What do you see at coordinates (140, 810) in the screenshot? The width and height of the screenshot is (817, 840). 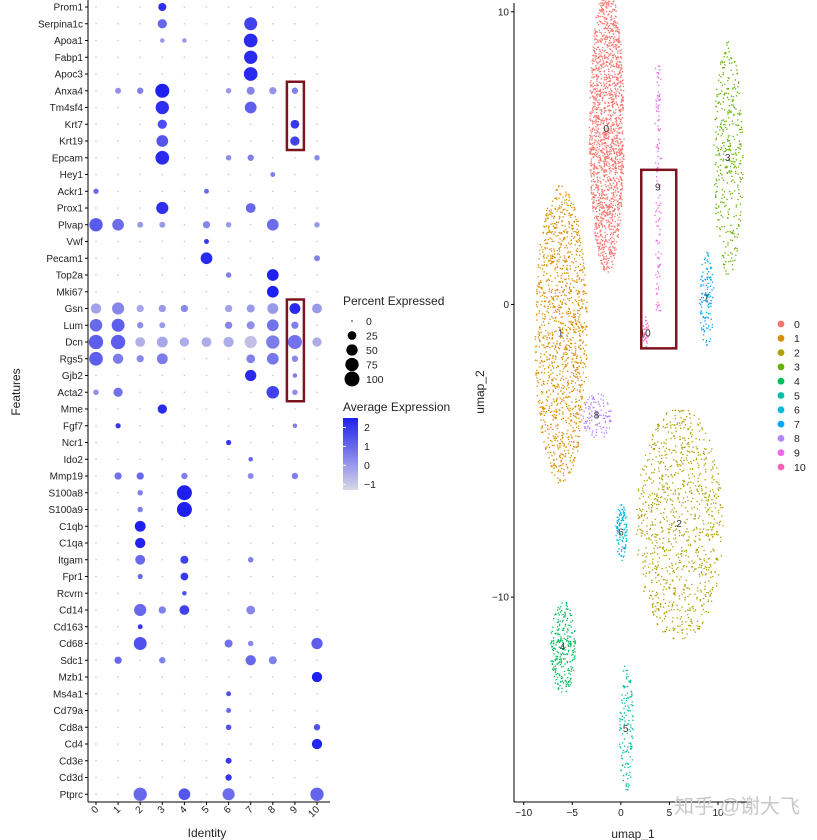 I see `cluster-label-2: 2` at bounding box center [140, 810].